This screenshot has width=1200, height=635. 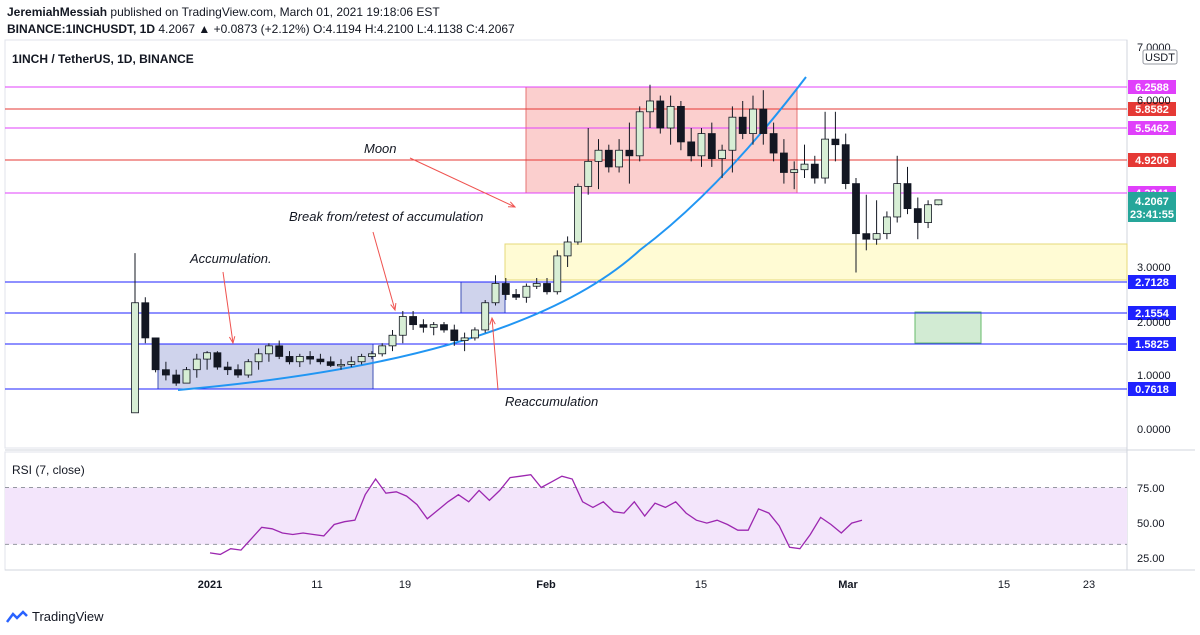 I want to click on level-label: 2.7128, so click(x=1152, y=283).